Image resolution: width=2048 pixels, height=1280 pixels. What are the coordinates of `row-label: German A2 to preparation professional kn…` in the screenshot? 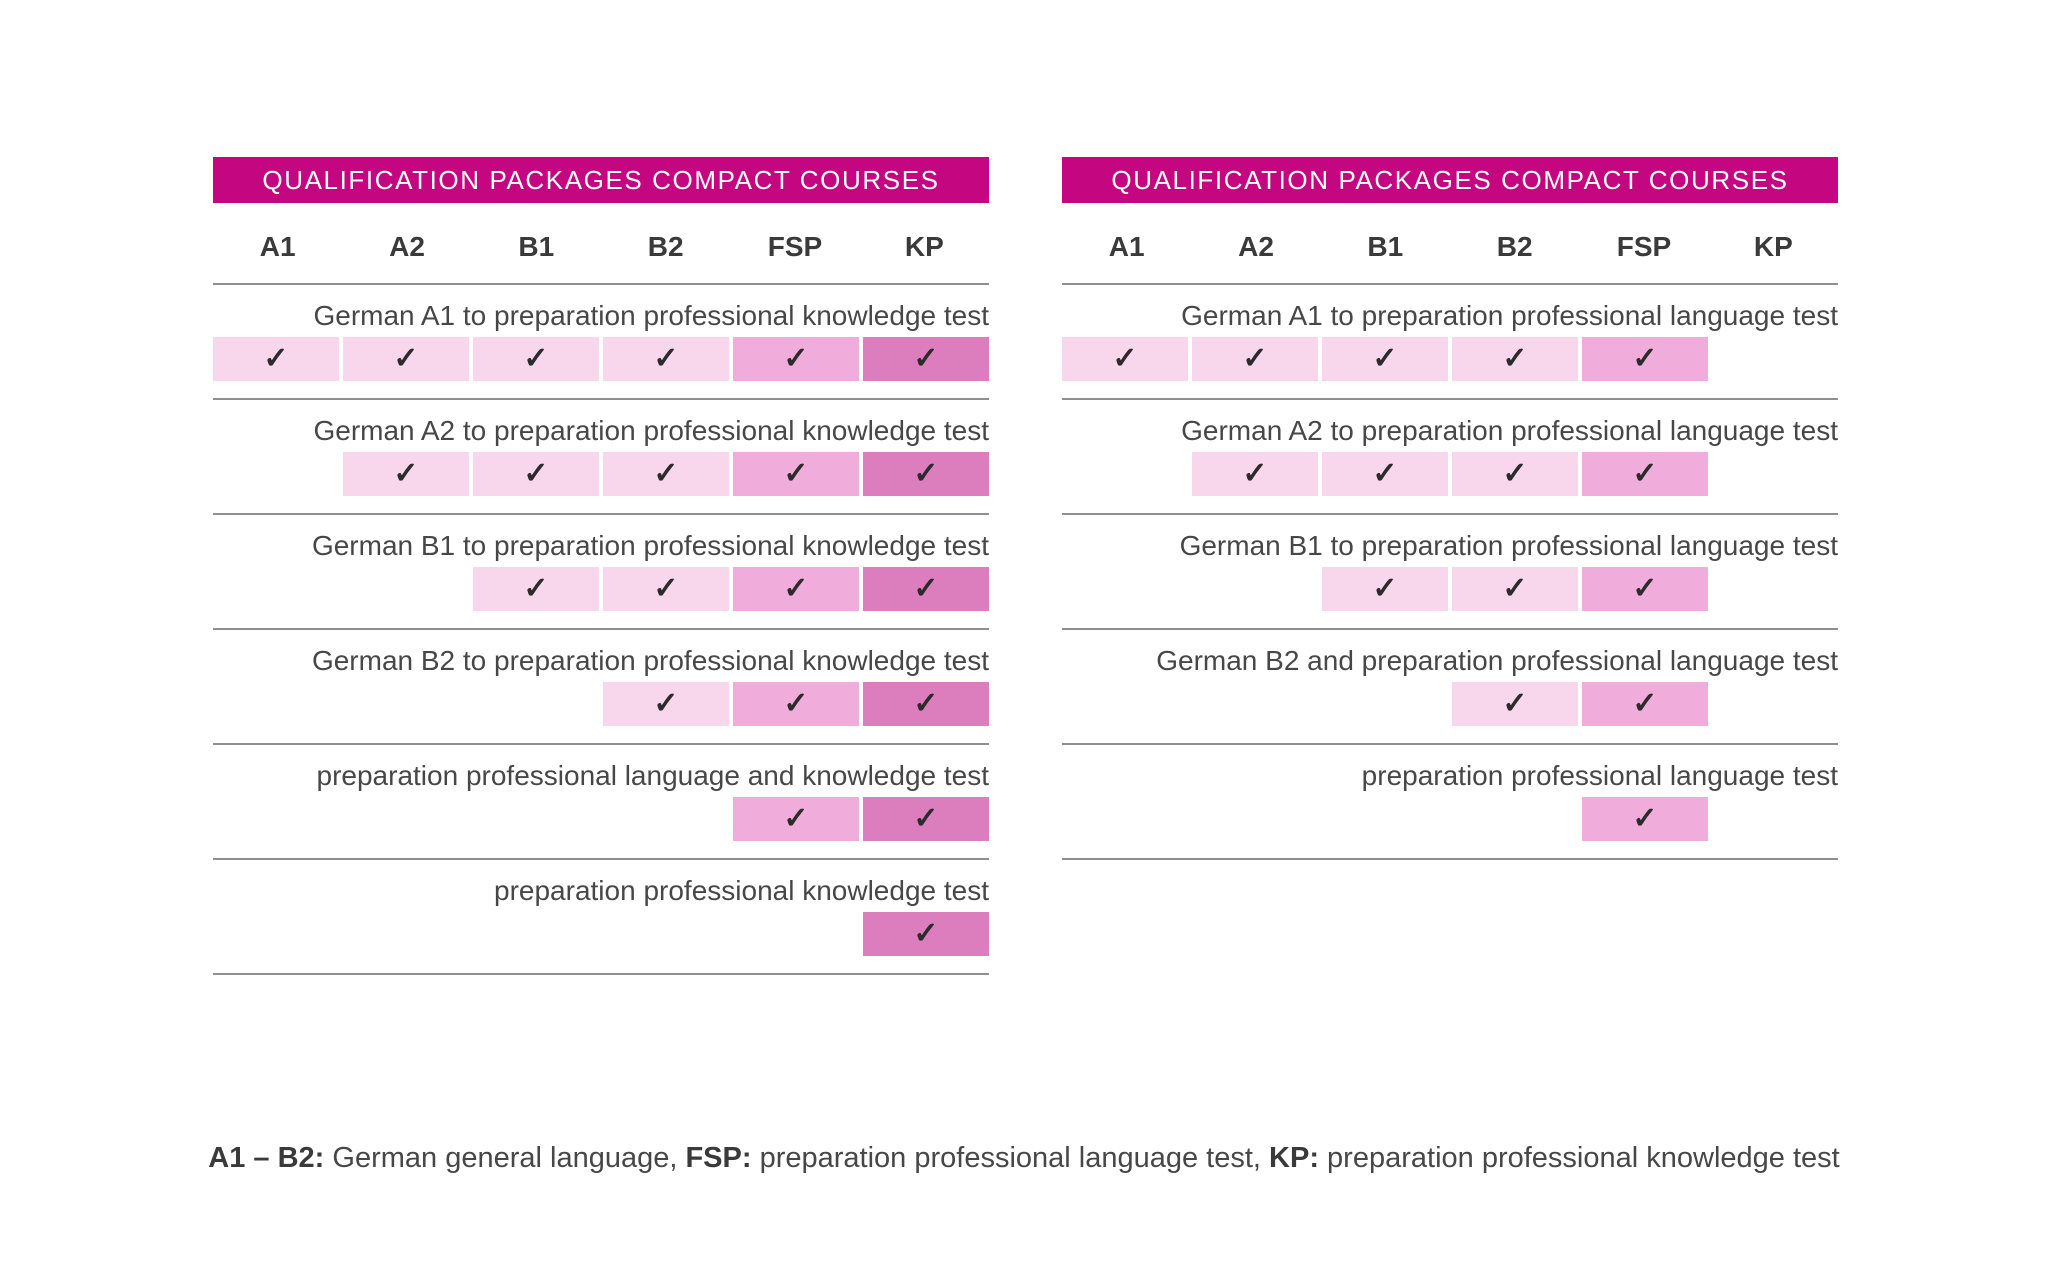 It's located at (651, 430).